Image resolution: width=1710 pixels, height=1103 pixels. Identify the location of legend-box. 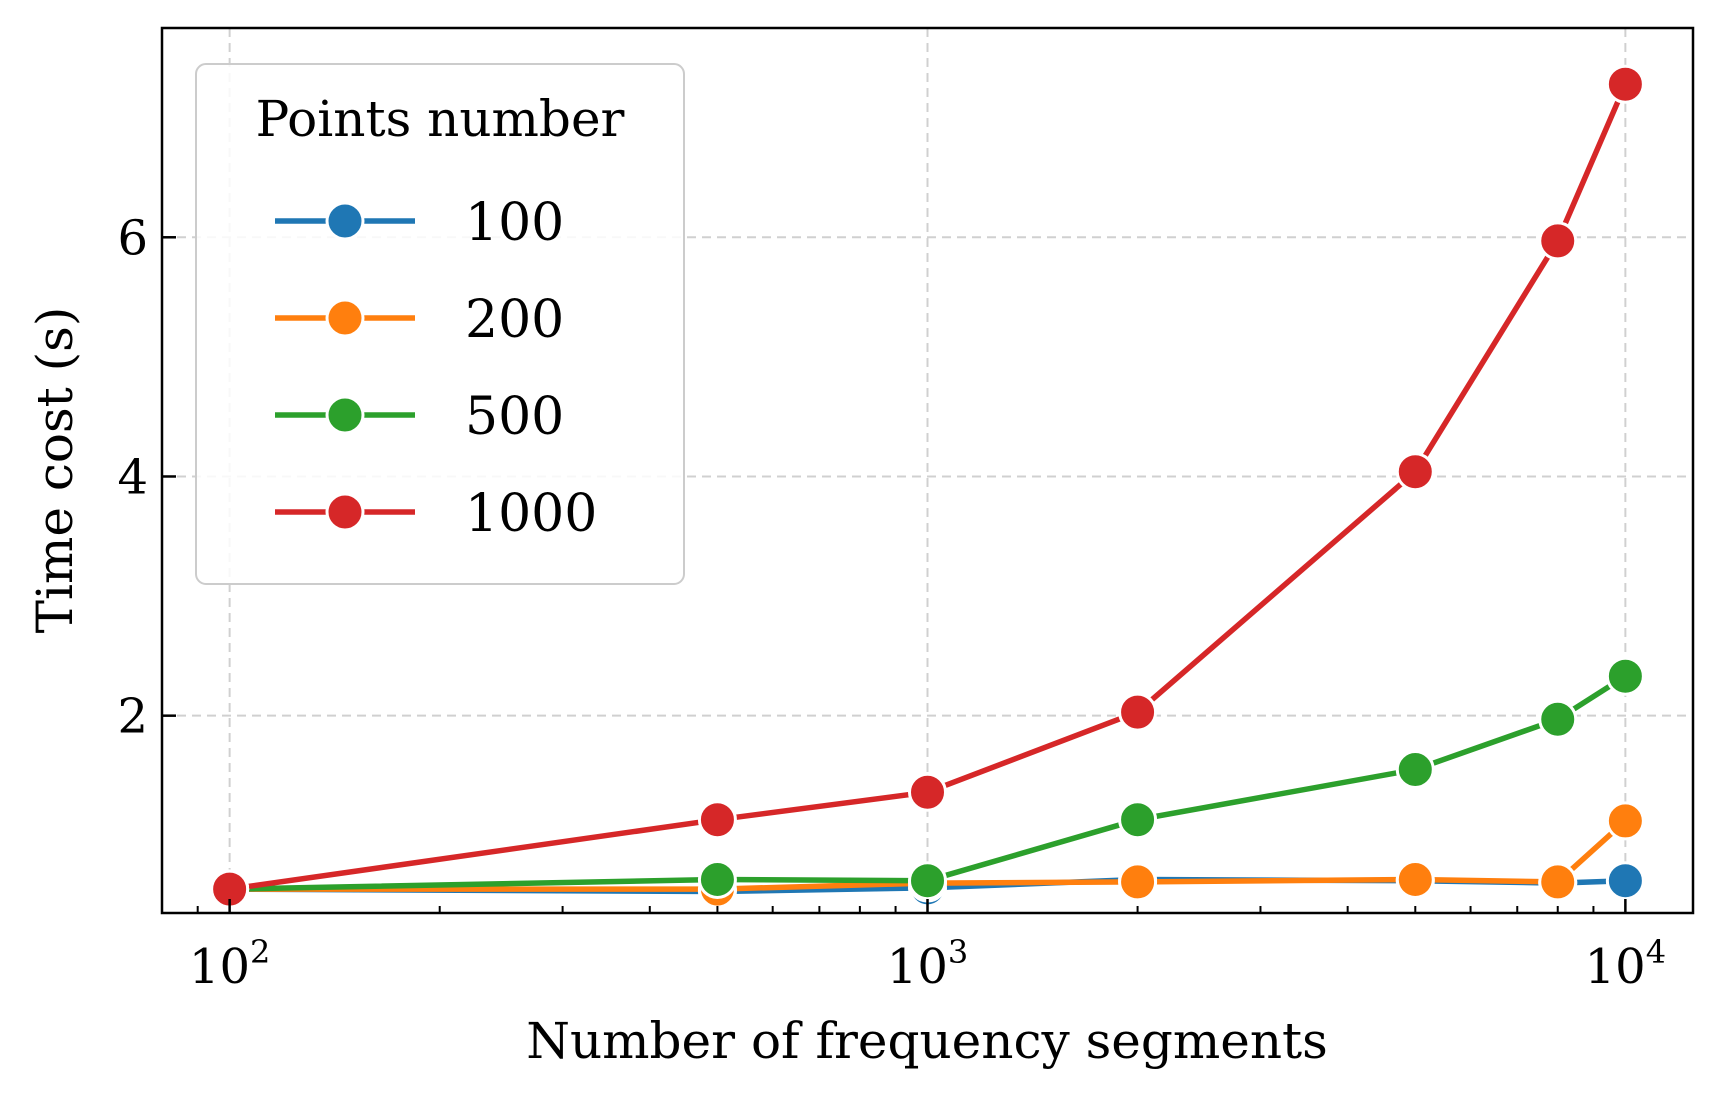
(440, 324).